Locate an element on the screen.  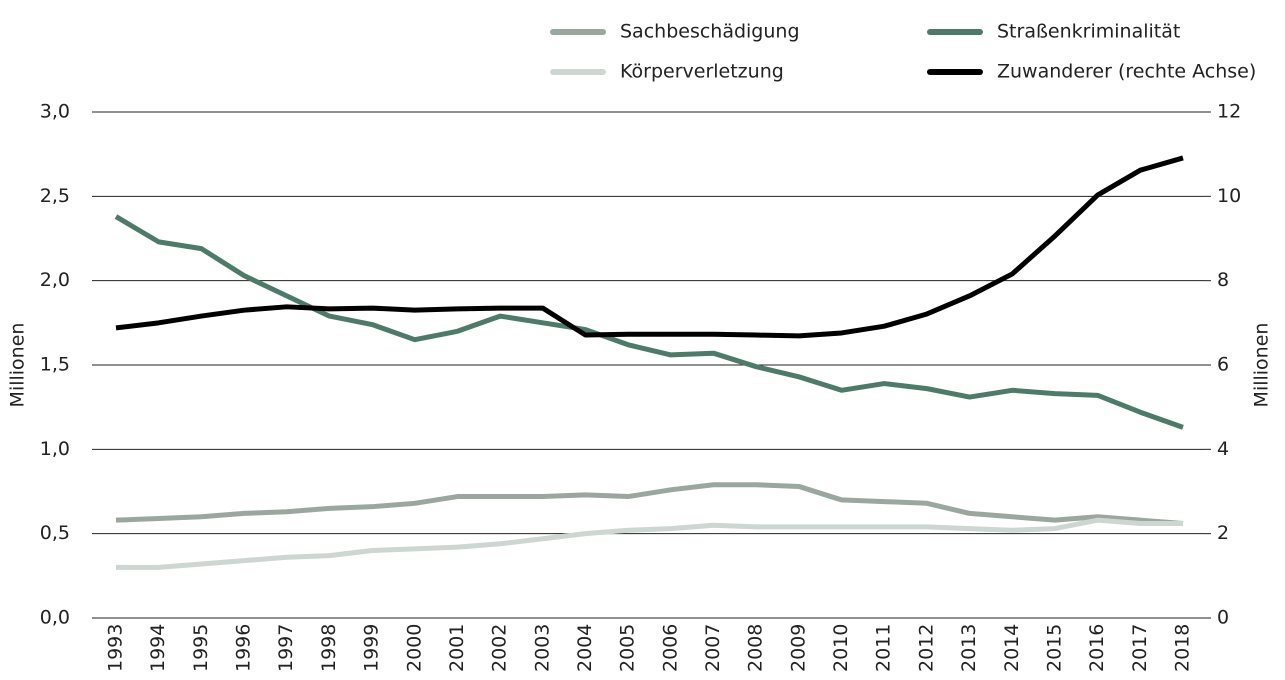
legend-label: Körperverletzung is located at coordinates (702, 72).